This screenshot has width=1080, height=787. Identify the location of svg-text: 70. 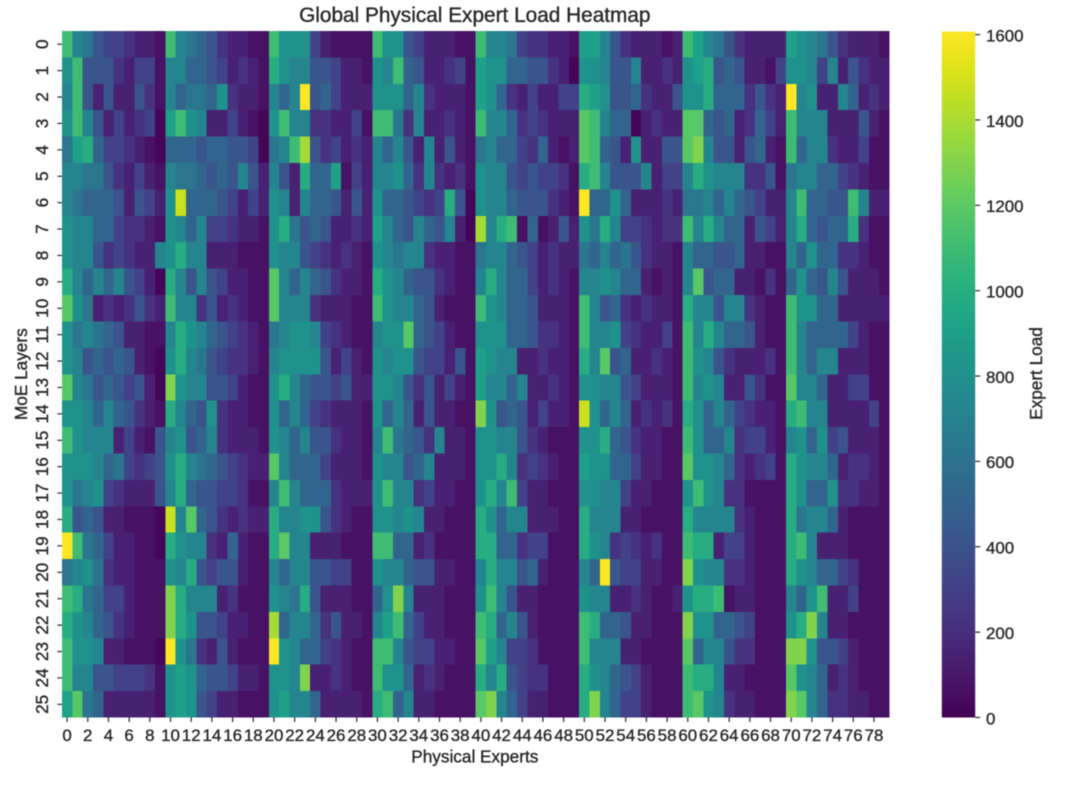
(791, 735).